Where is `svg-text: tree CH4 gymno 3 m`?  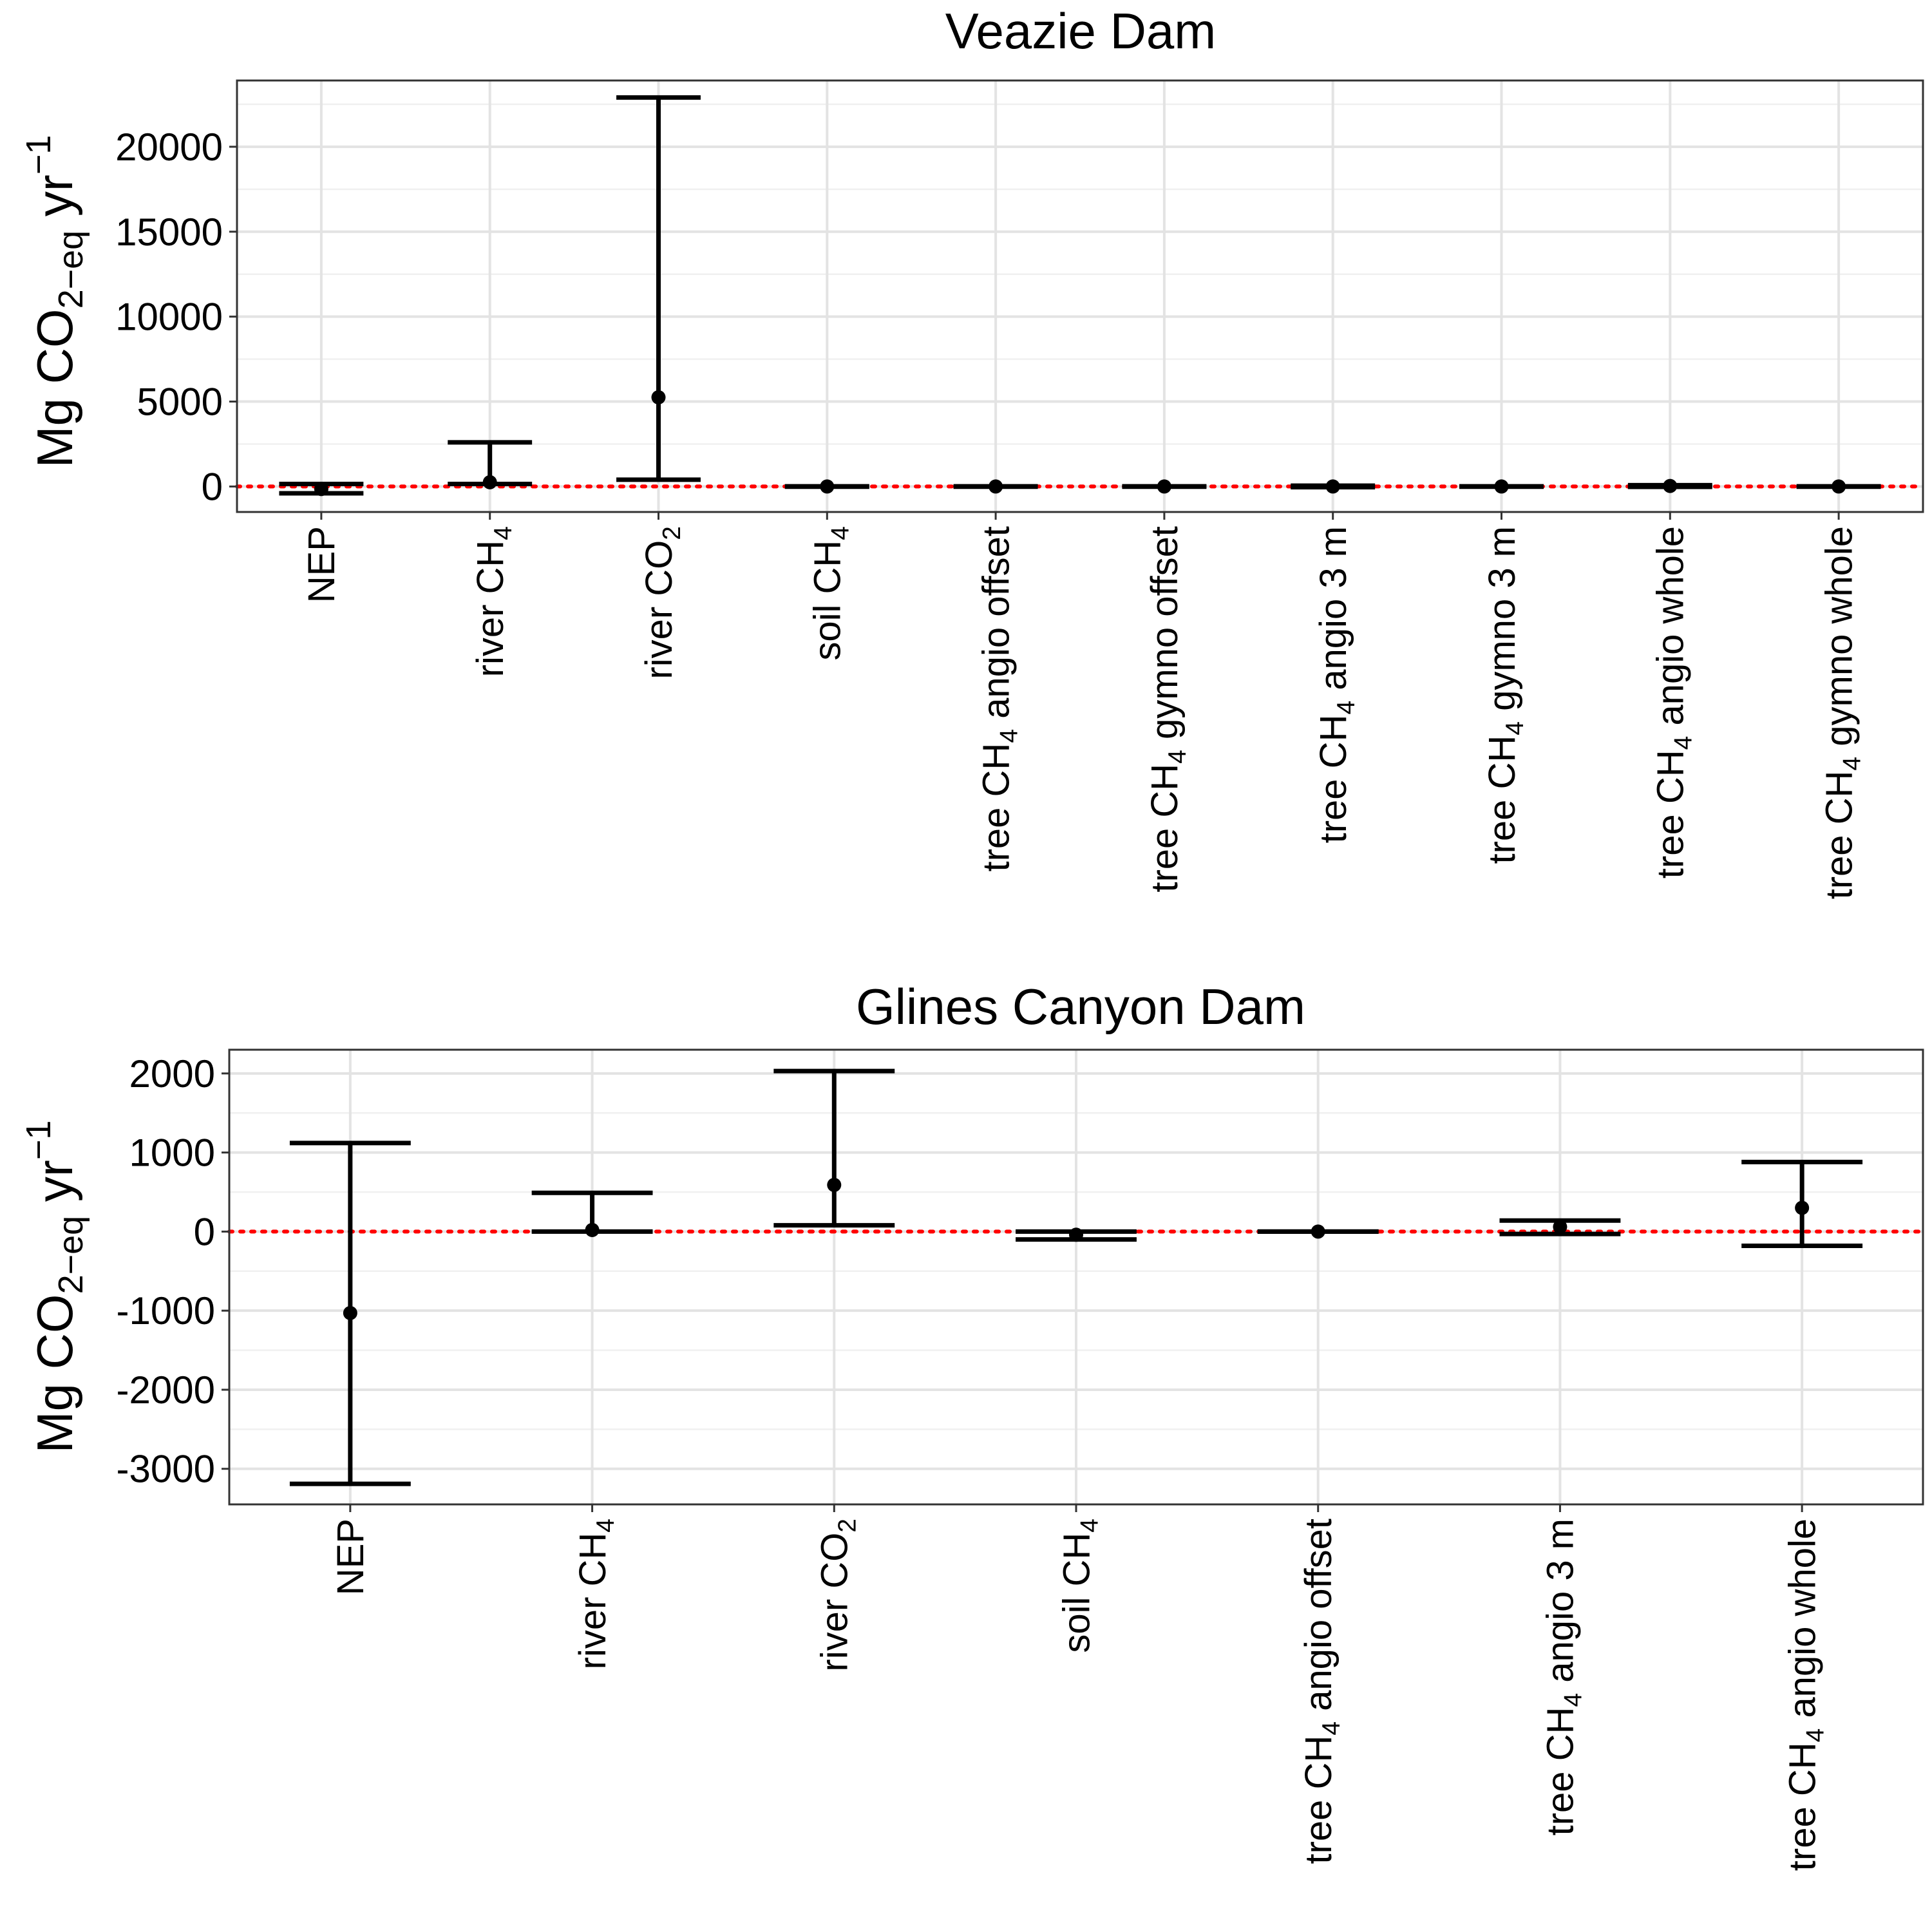
svg-text: tree CH4 gymno 3 m is located at coordinates (1505, 695).